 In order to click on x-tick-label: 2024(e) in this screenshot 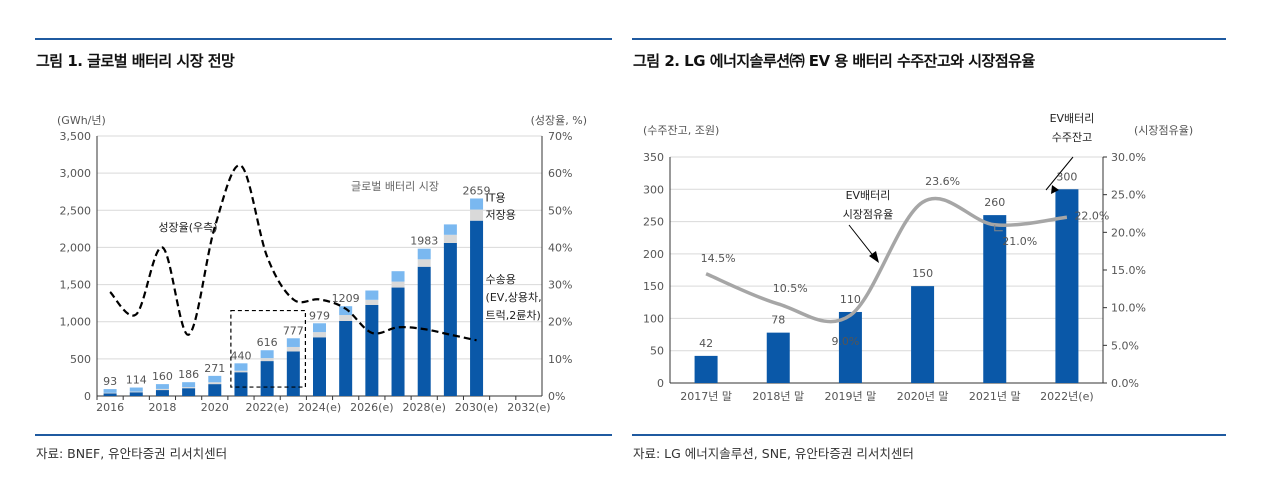, I will do `click(319, 407)`.